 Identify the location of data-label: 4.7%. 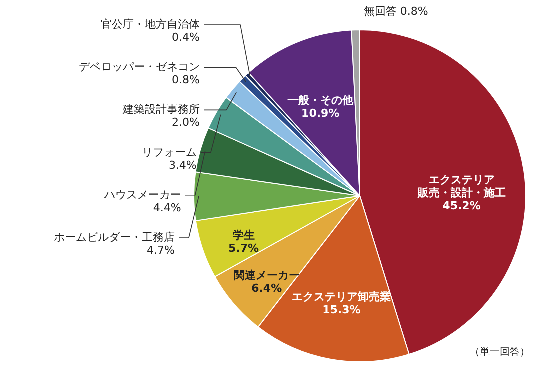
(161, 250).